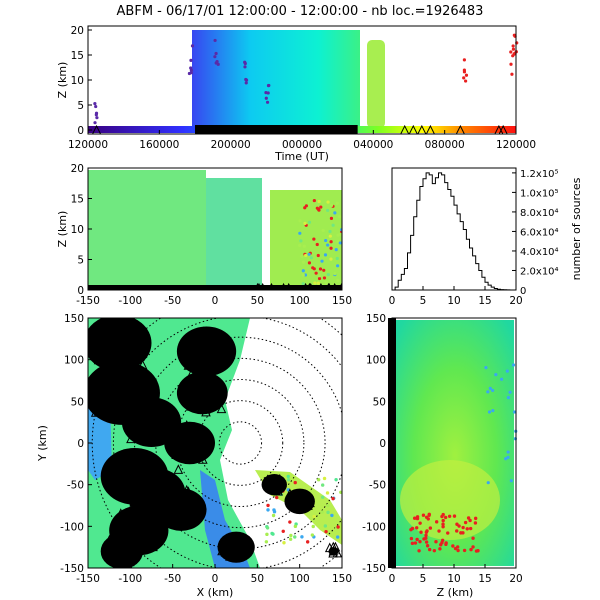 The image size is (600, 600). I want to click on zy-core, so click(450, 500).